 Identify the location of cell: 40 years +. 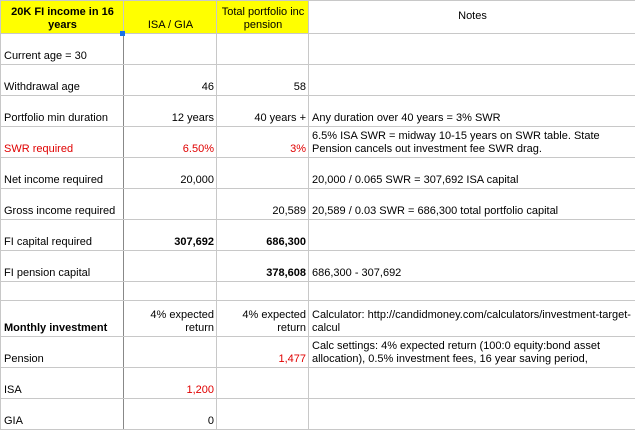
(262, 111).